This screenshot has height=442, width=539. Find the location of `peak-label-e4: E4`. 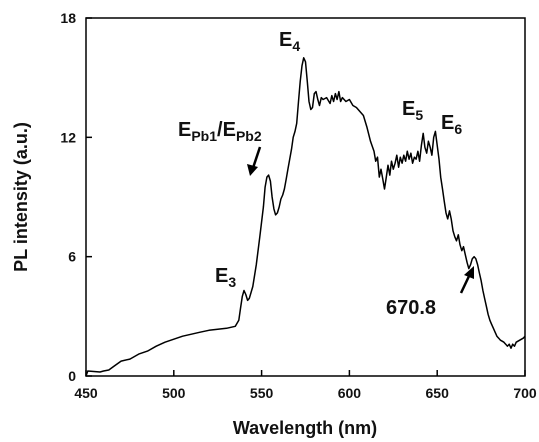

peak-label-e4: E4 is located at coordinates (289, 41).